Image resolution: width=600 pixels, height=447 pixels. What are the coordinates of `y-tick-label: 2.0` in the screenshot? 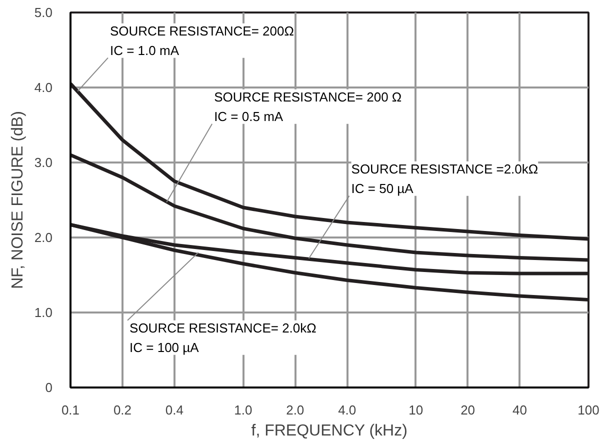 It's located at (43, 237).